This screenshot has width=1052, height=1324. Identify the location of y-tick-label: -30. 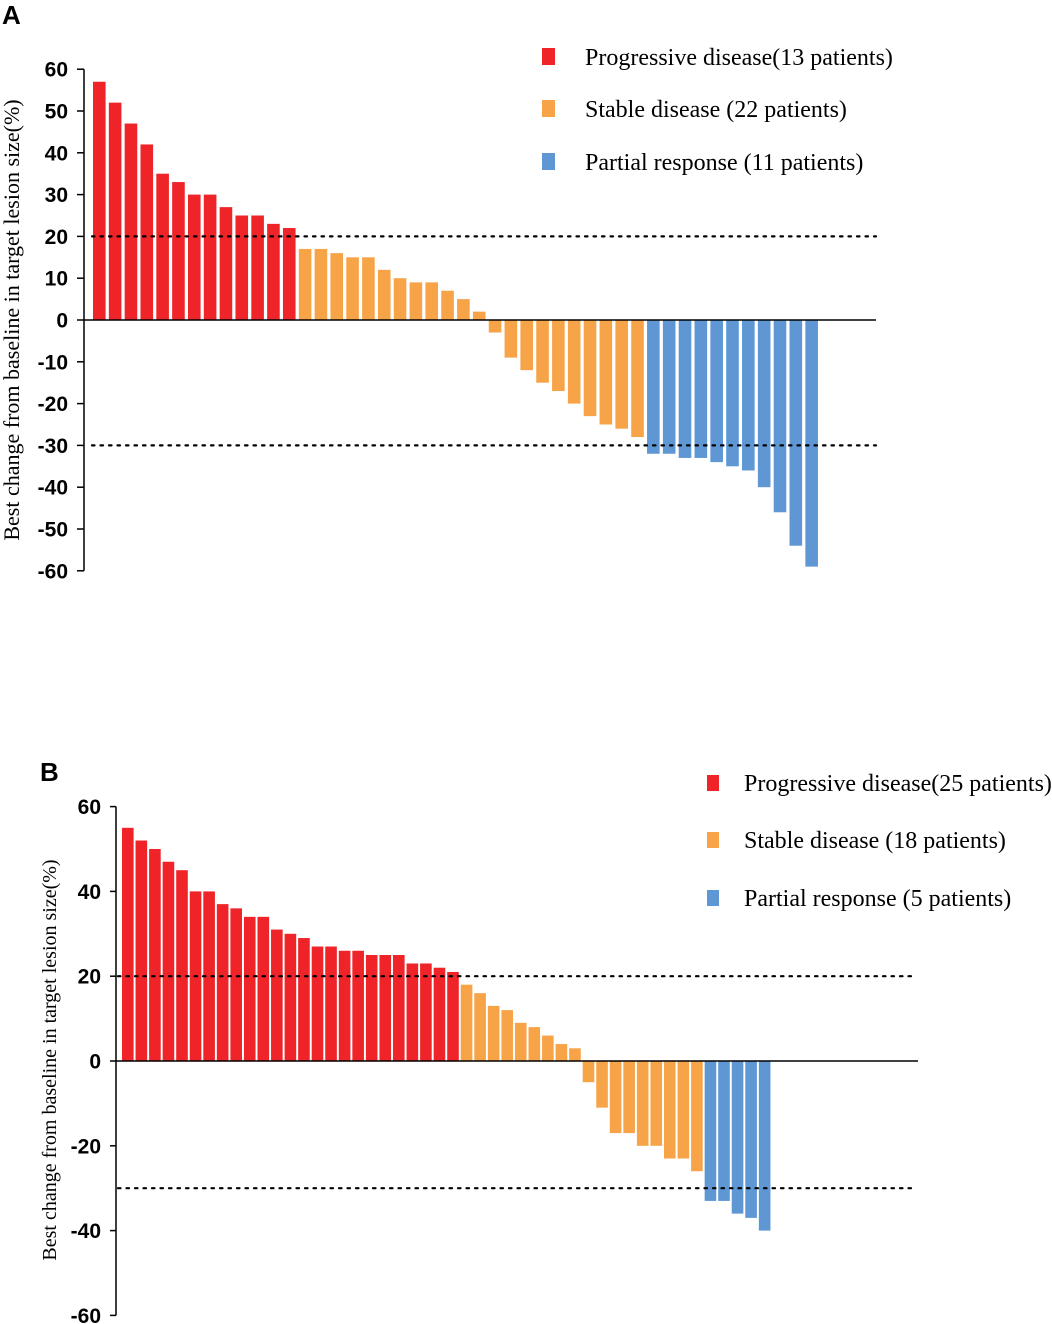
(53, 446).